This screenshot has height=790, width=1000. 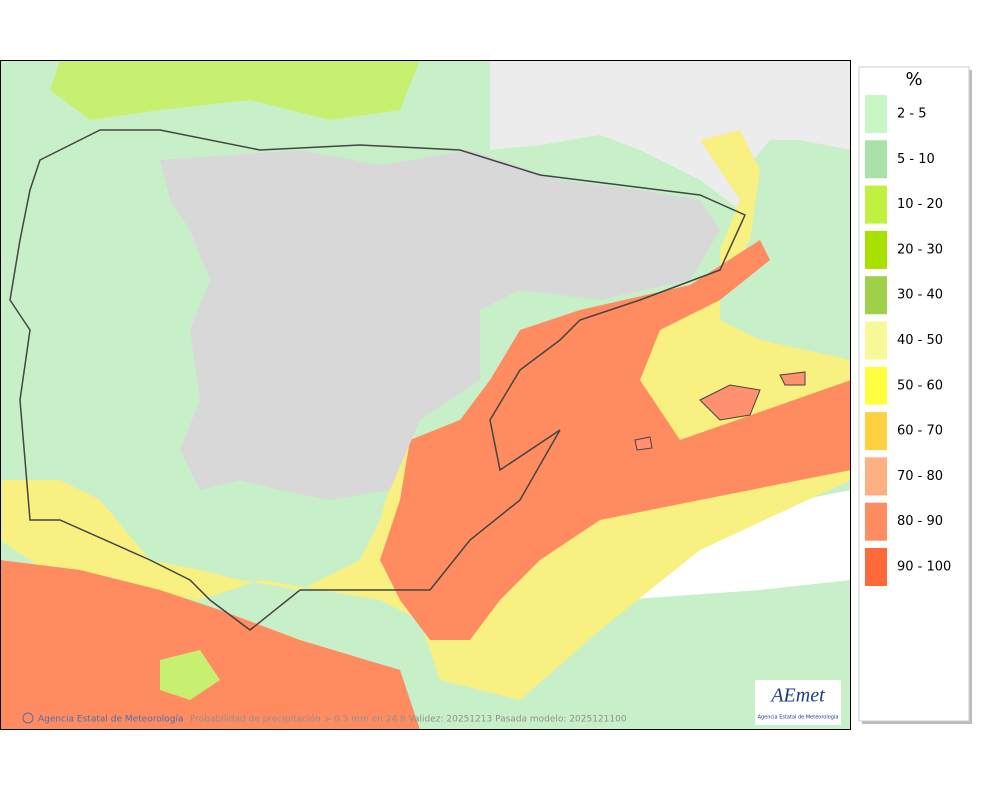 What do you see at coordinates (111, 720) in the screenshot?
I see `credit: Agencia Estatal de Meteorología` at bounding box center [111, 720].